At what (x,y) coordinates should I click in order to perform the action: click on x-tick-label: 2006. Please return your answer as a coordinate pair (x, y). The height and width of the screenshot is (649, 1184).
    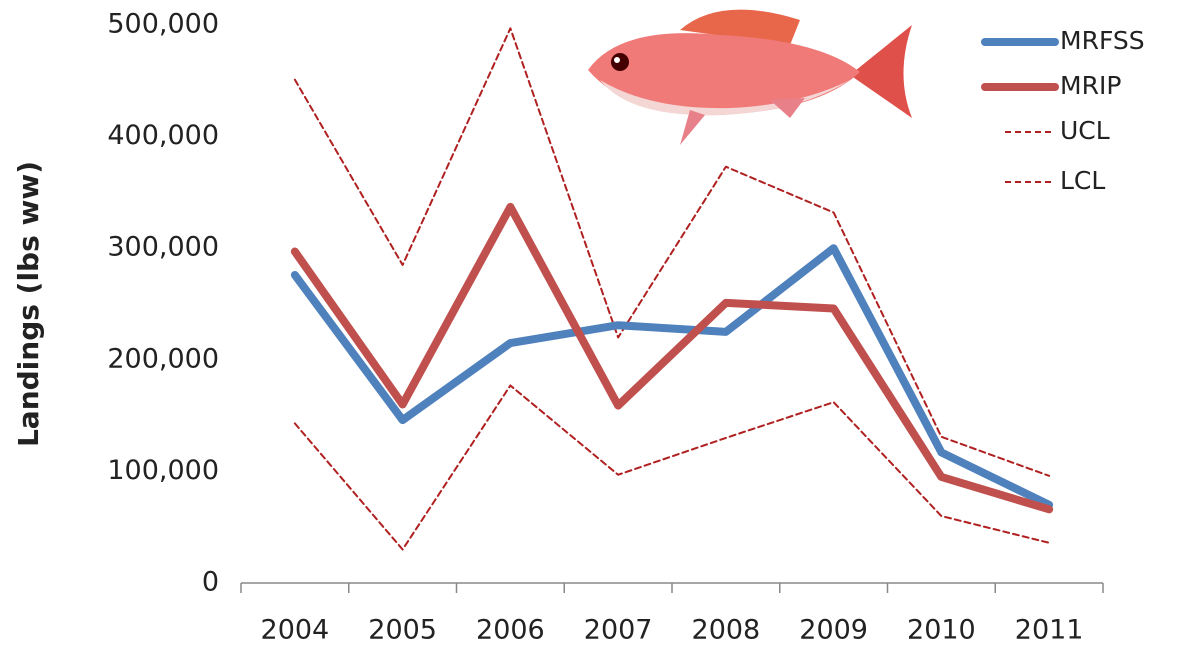
    Looking at the image, I should click on (510, 630).